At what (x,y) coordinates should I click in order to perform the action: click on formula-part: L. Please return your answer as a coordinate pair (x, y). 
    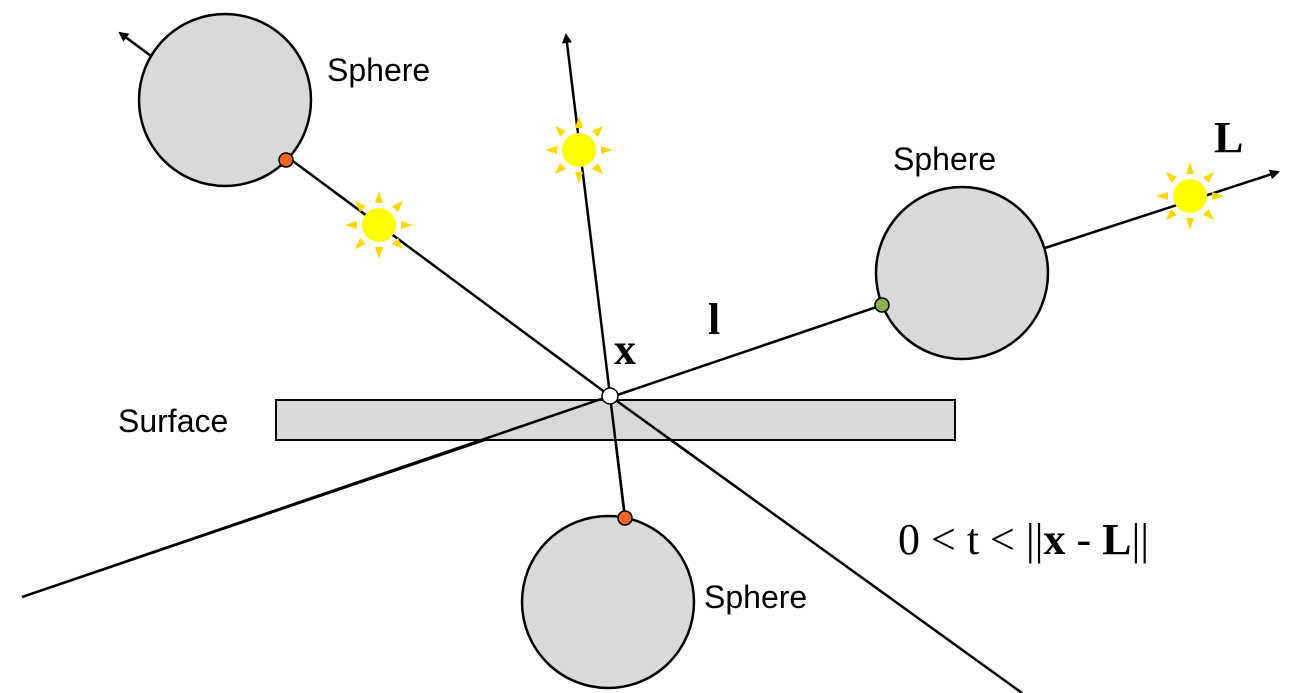
    Looking at the image, I should click on (1116, 539).